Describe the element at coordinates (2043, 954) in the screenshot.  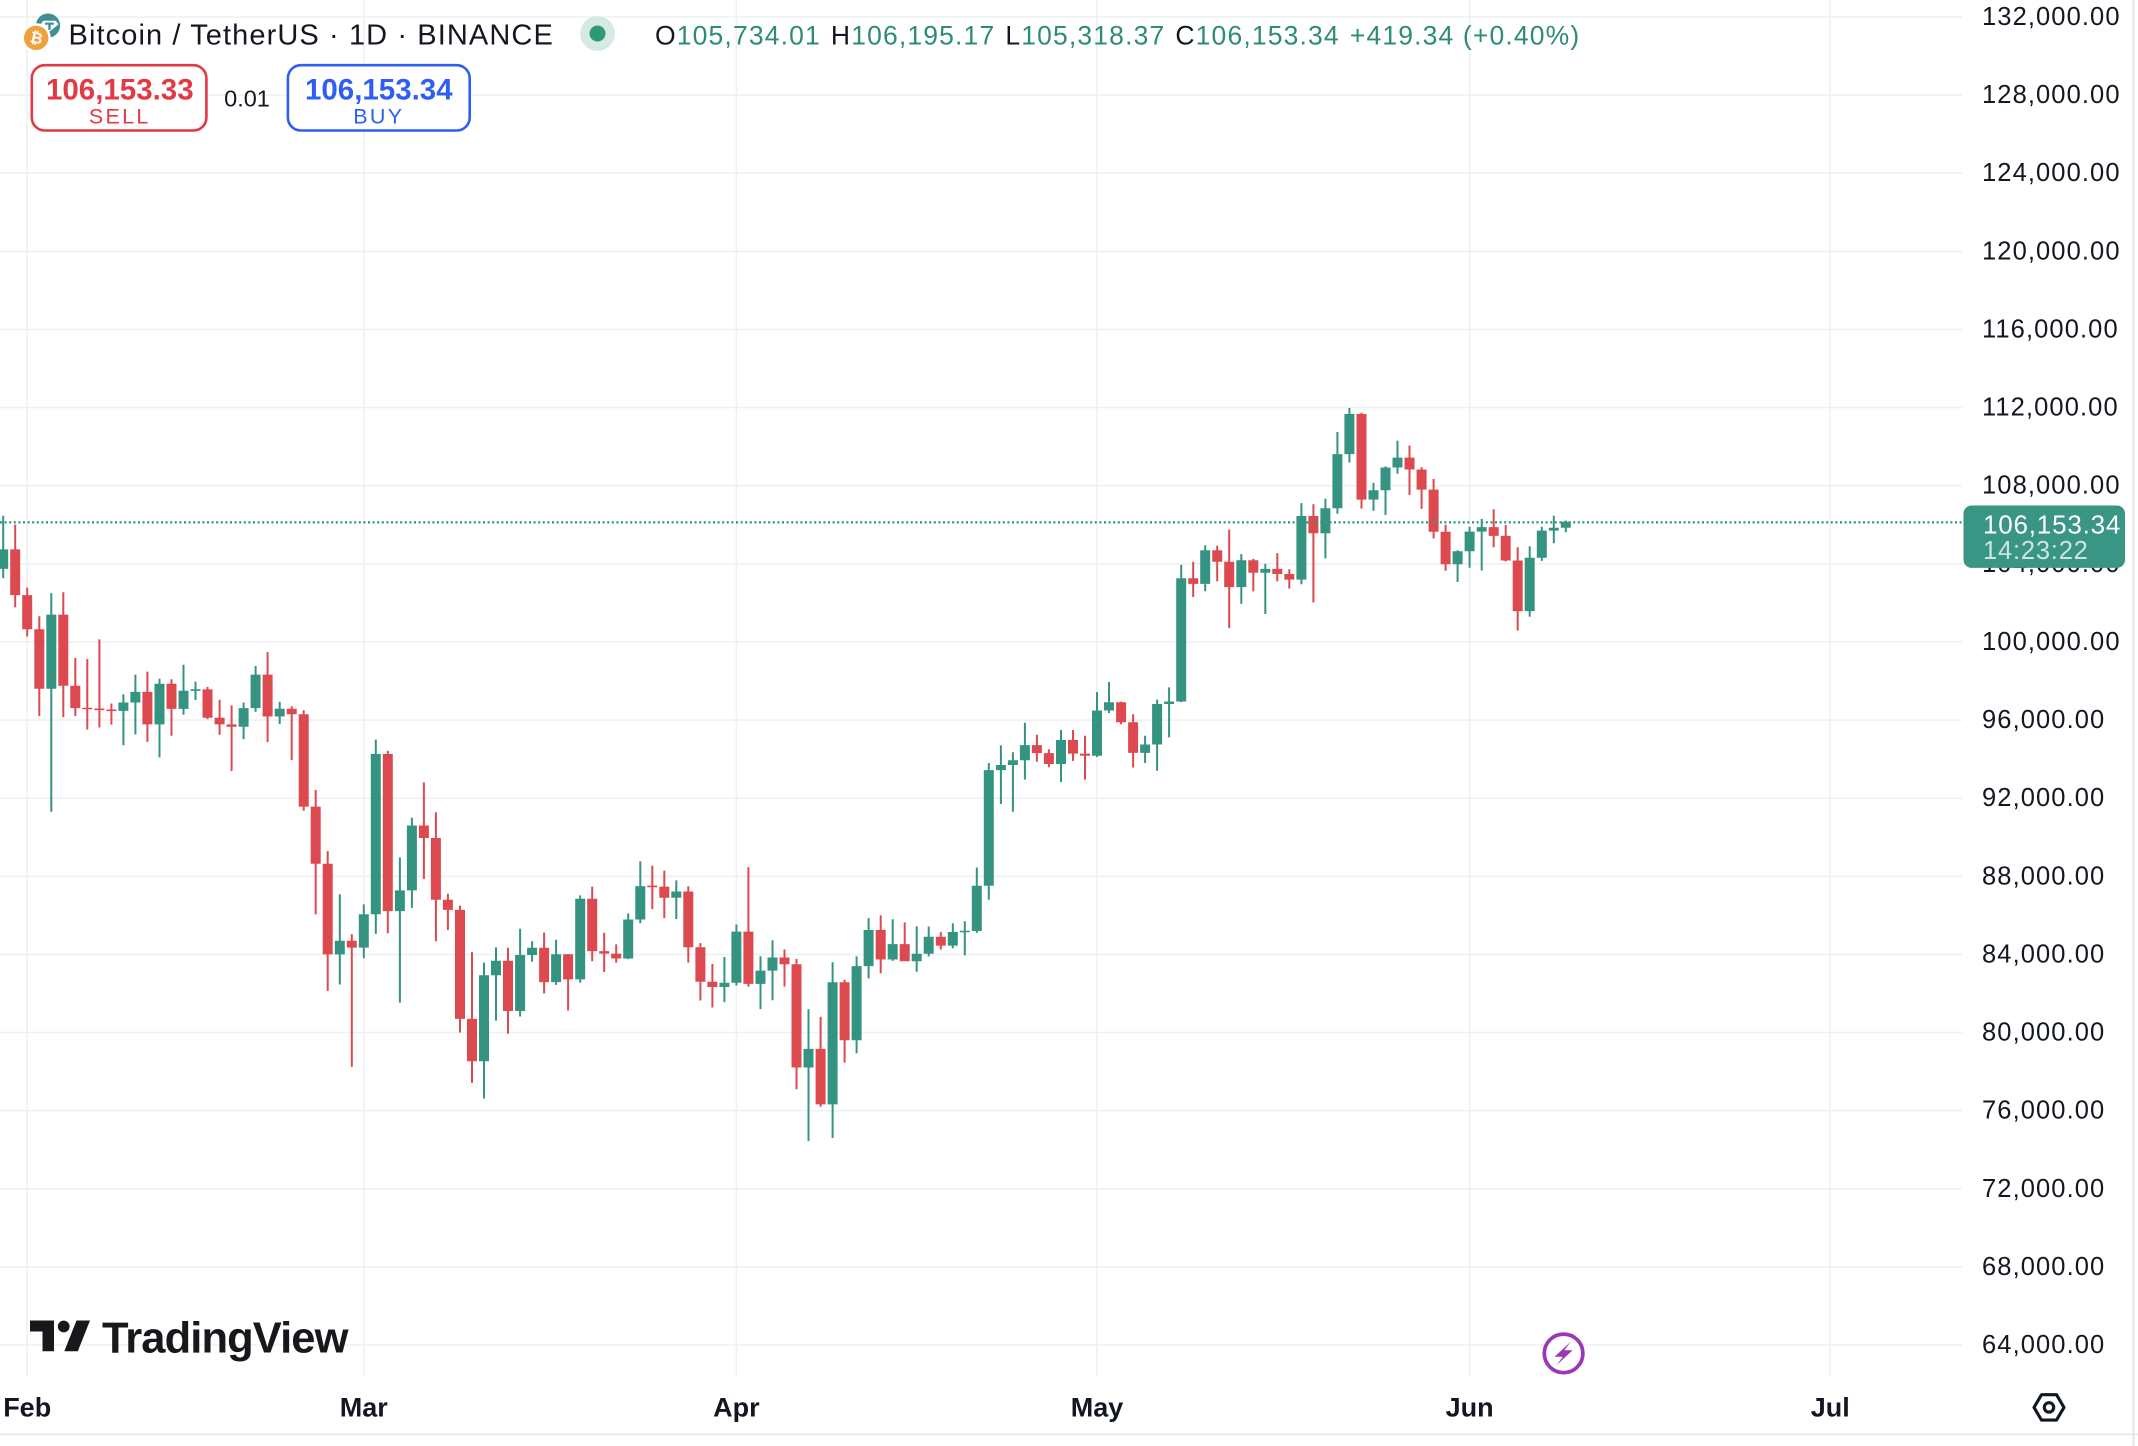
I see `svg-text: 84,000.00` at that location.